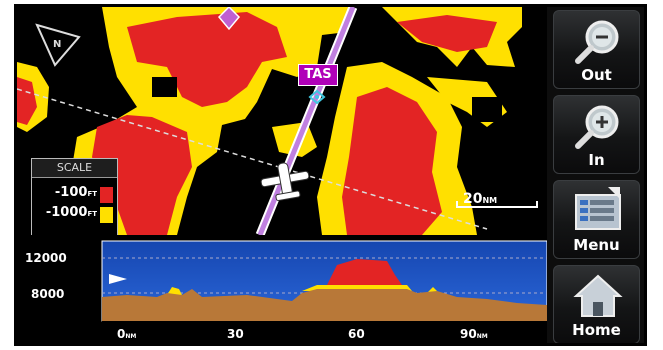  I want to click on home-button: Home, so click(596, 304).